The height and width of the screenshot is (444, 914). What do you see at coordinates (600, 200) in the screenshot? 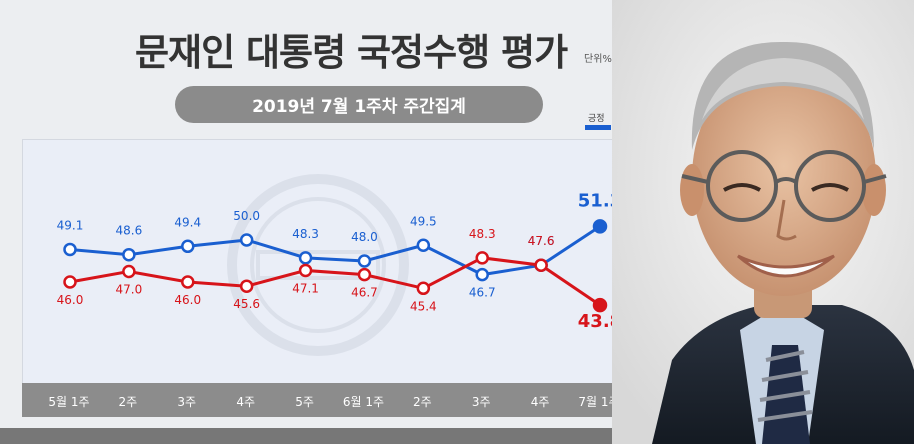
I see `series-positive-value-label: 51.3` at bounding box center [600, 200].